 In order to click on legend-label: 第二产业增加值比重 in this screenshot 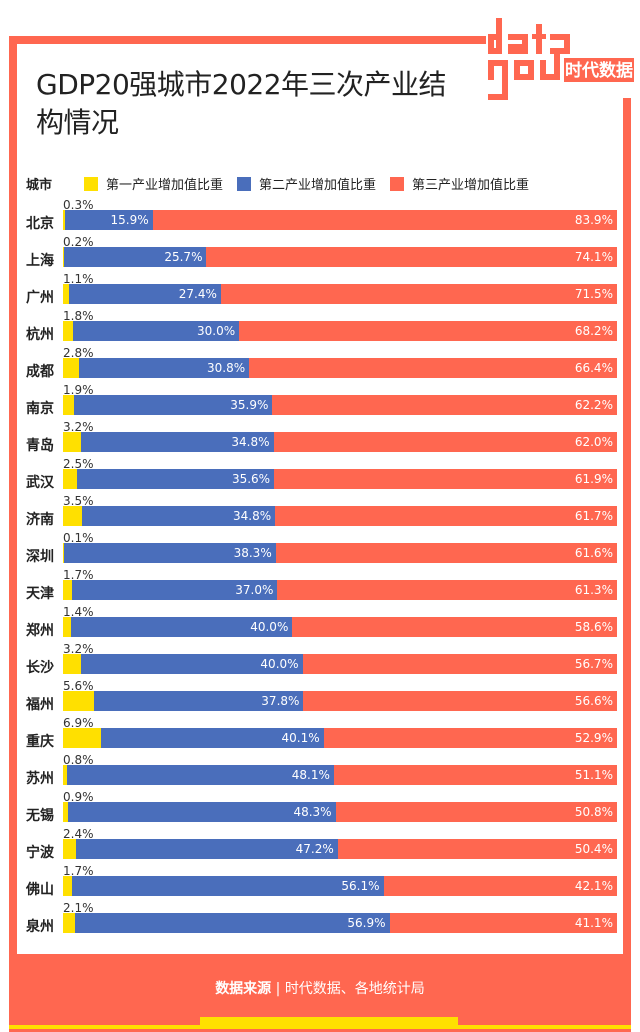, I will do `click(318, 185)`.